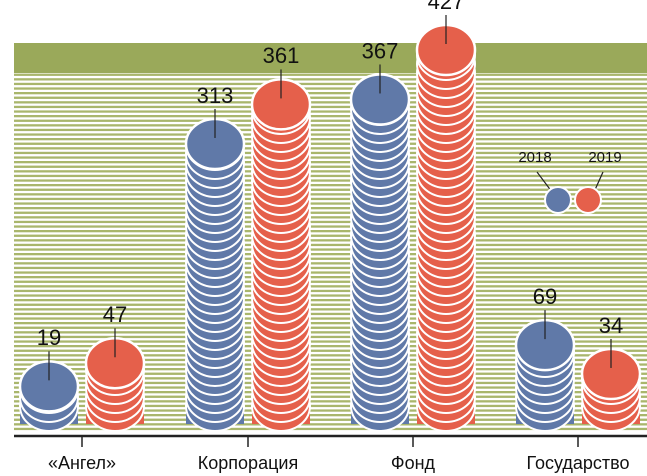  Describe the element at coordinates (534, 157) in the screenshot. I see `legend-label: 2018` at that location.